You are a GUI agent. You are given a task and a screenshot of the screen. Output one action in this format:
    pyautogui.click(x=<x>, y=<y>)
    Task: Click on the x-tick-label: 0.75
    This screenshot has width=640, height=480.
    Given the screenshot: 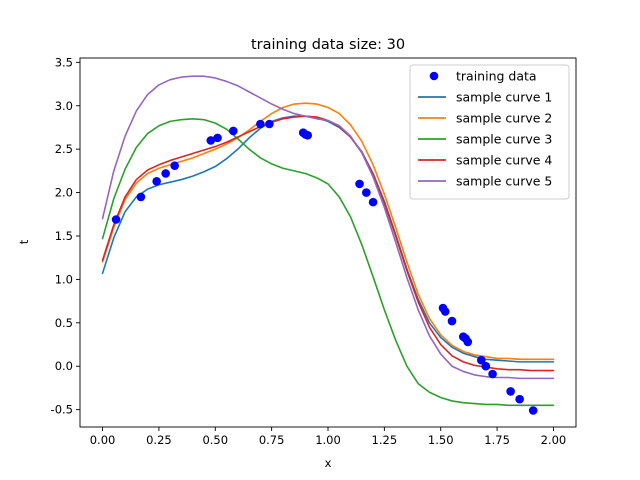 What is the action you would take?
    pyautogui.click(x=272, y=440)
    